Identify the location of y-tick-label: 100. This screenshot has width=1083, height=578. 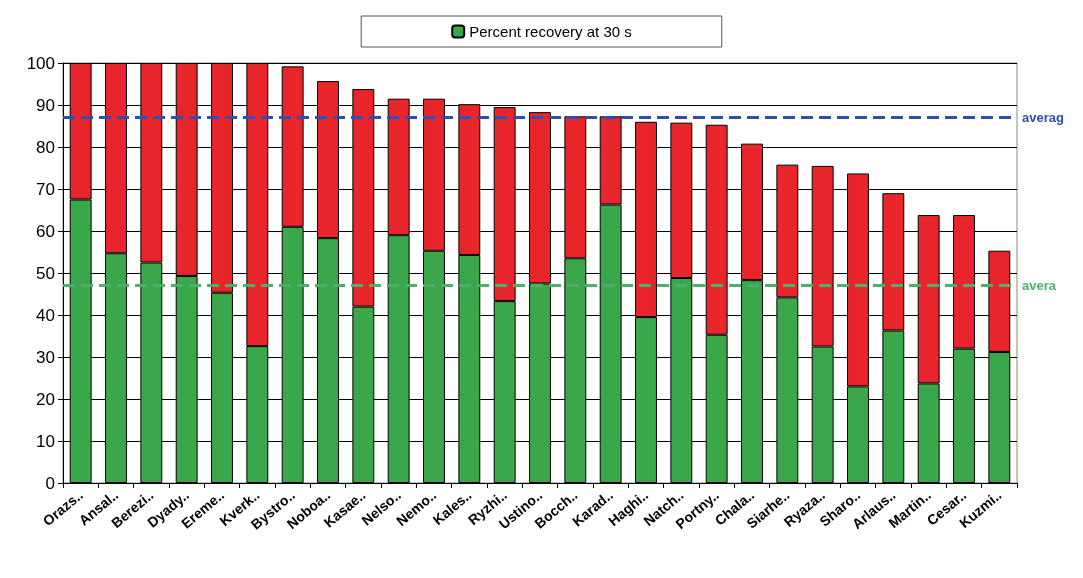
(40, 63).